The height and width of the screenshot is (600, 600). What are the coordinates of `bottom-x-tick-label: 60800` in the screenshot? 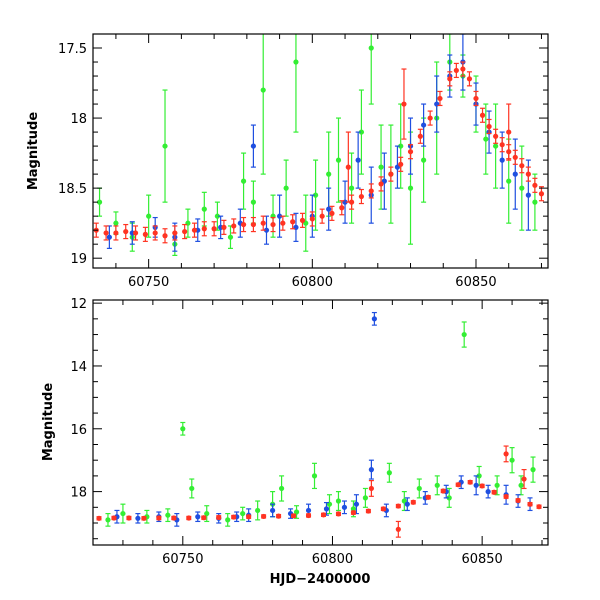 It's located at (332, 559).